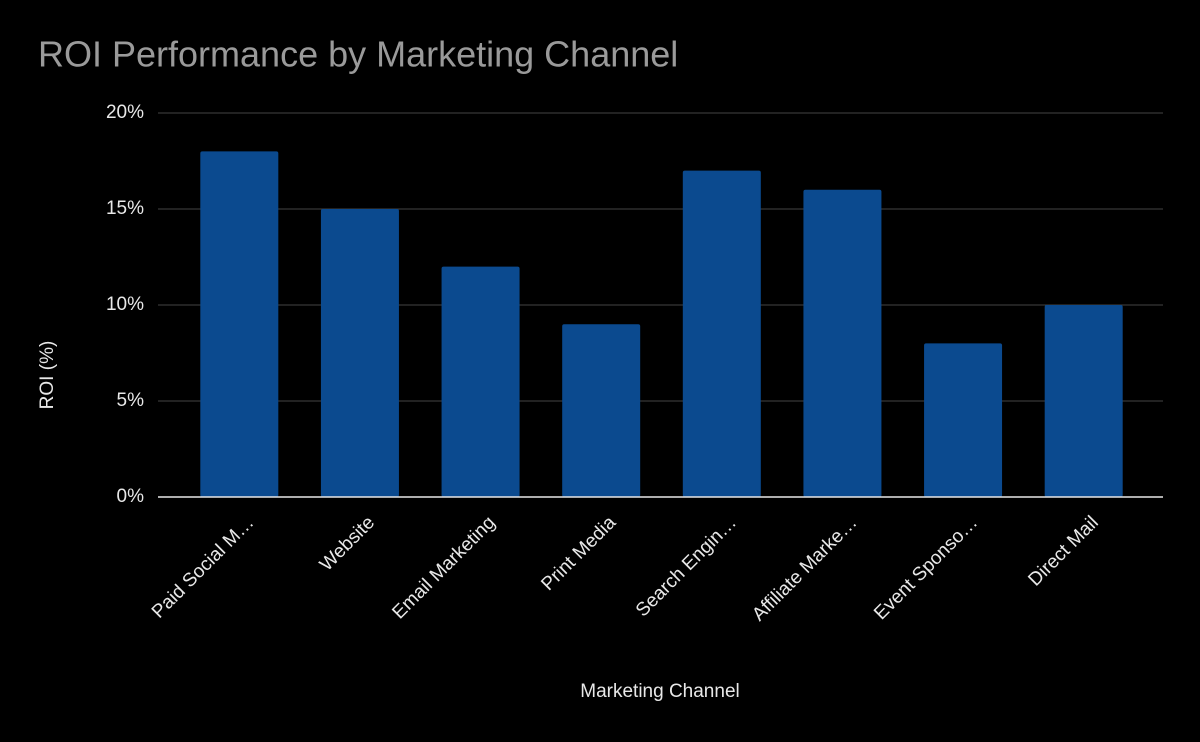 The image size is (1200, 742). I want to click on chart-title: ROI Performance by Marketing Channel, so click(358, 54).